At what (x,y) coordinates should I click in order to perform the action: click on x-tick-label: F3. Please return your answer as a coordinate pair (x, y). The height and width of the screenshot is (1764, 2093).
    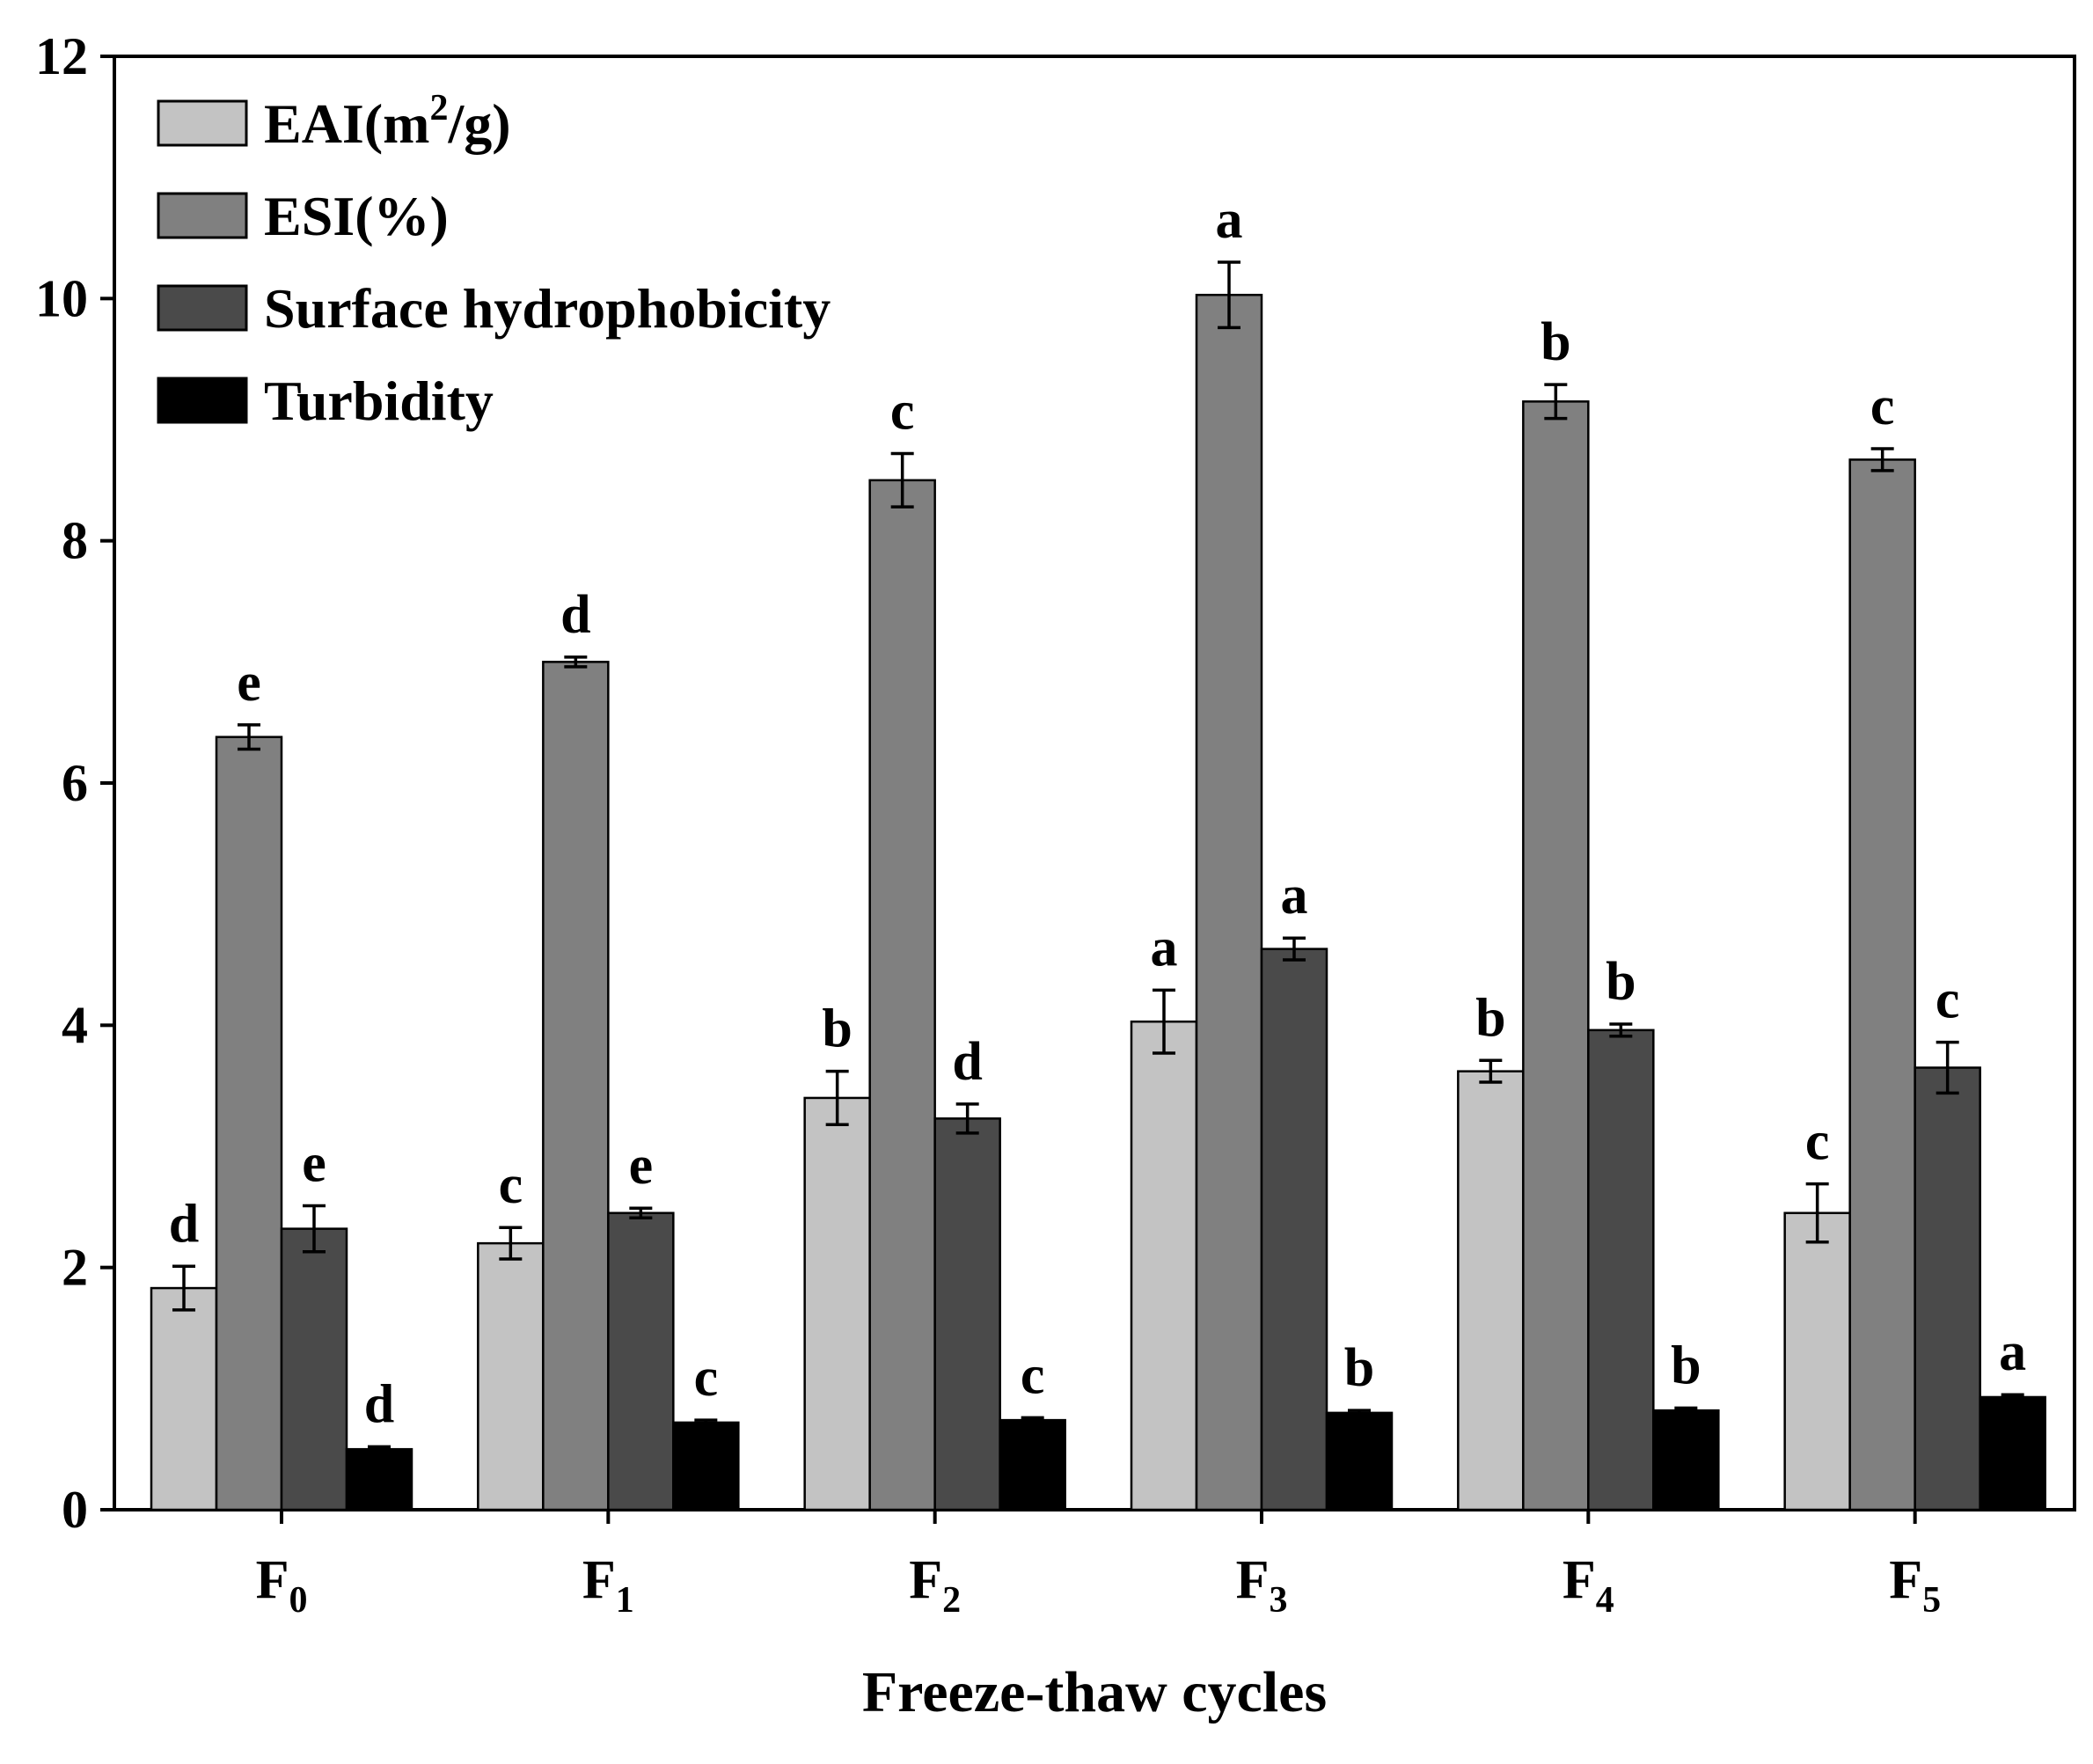
    Looking at the image, I should click on (1262, 1585).